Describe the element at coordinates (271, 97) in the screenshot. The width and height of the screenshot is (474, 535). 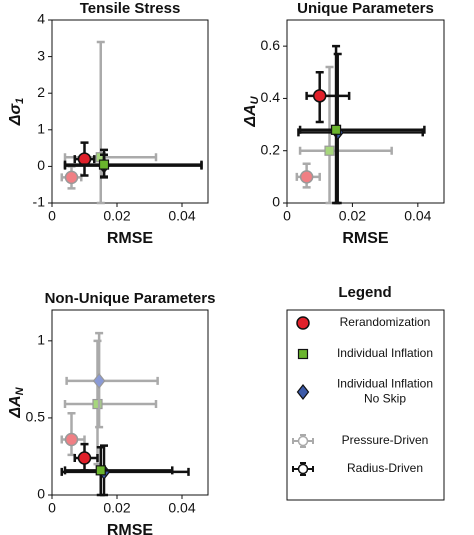
I see `y-tick-label: 0.4` at that location.